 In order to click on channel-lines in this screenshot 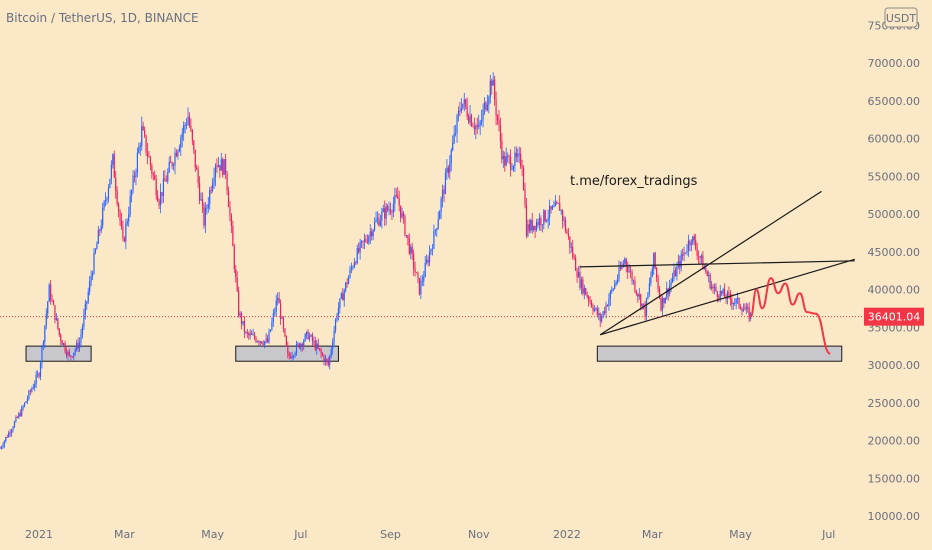, I will do `click(717, 263)`.